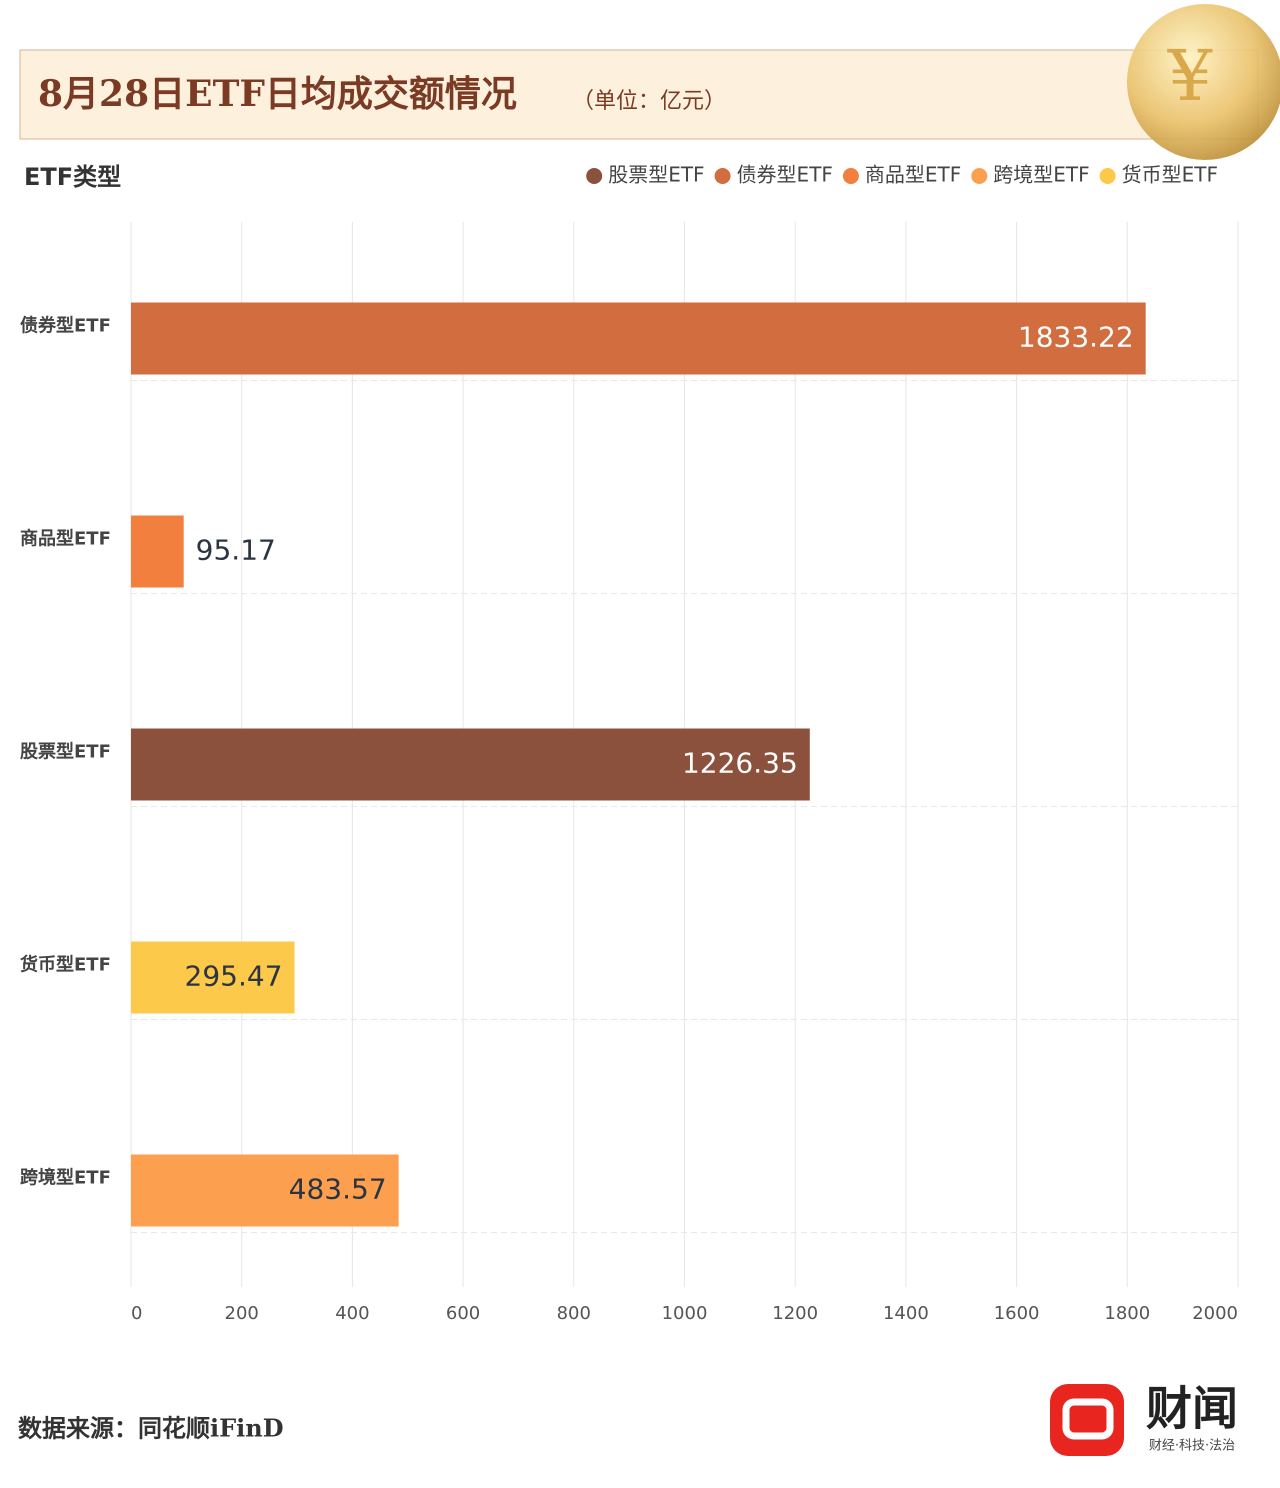 The width and height of the screenshot is (1280, 1488). What do you see at coordinates (65, 1178) in the screenshot?
I see `y-tick-label: 跨境型ETF` at bounding box center [65, 1178].